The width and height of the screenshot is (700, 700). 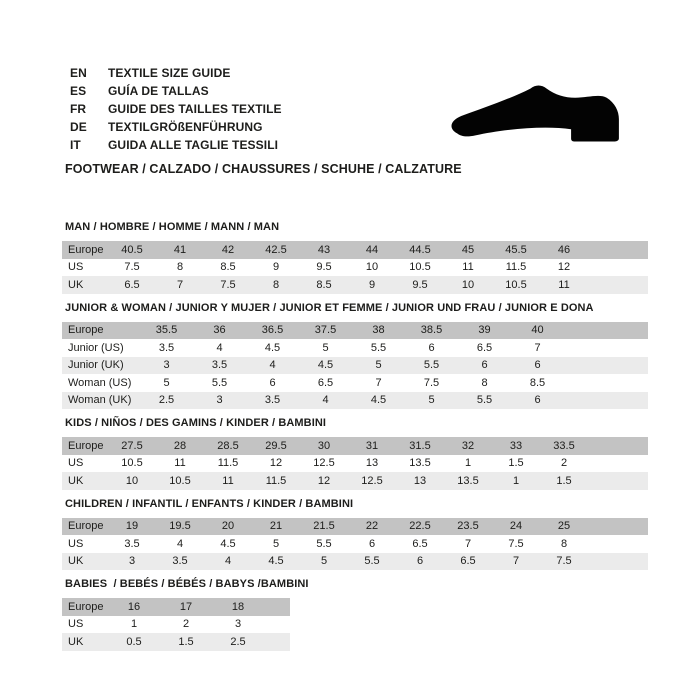 I want to click on language-guide-title: GUIDA ALLE TAGLIE TESSILI, so click(x=193, y=145).